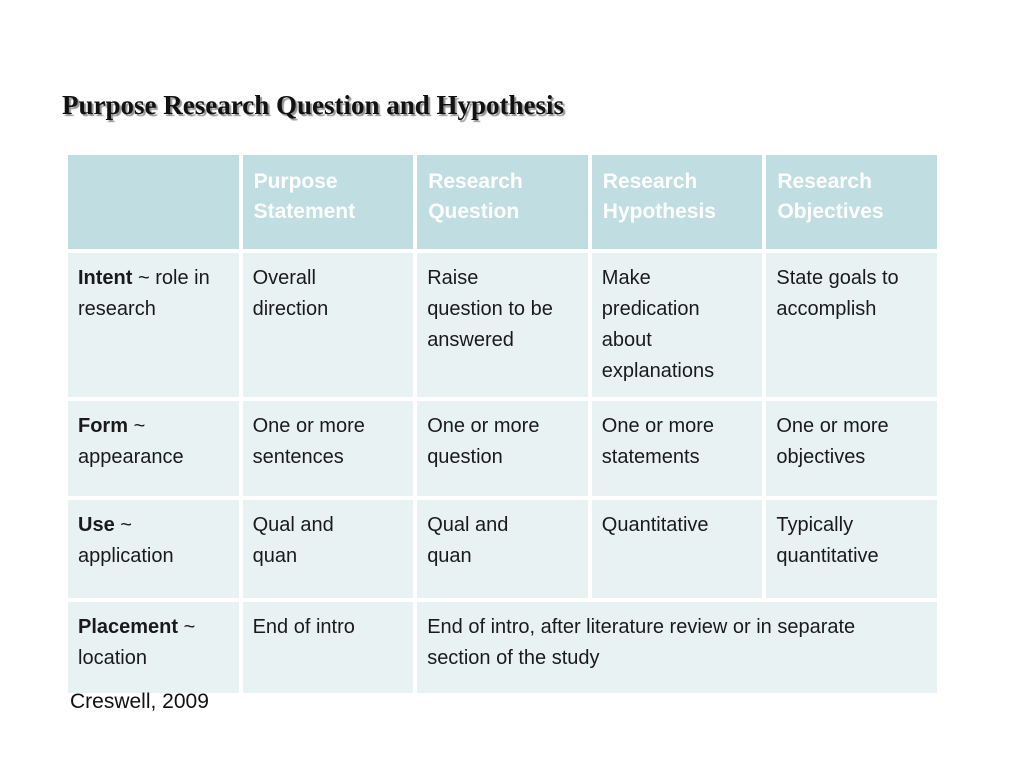 Image resolution: width=1024 pixels, height=768 pixels. I want to click on column-header-research-hypothesis: Research Hypothesis, so click(677, 202).